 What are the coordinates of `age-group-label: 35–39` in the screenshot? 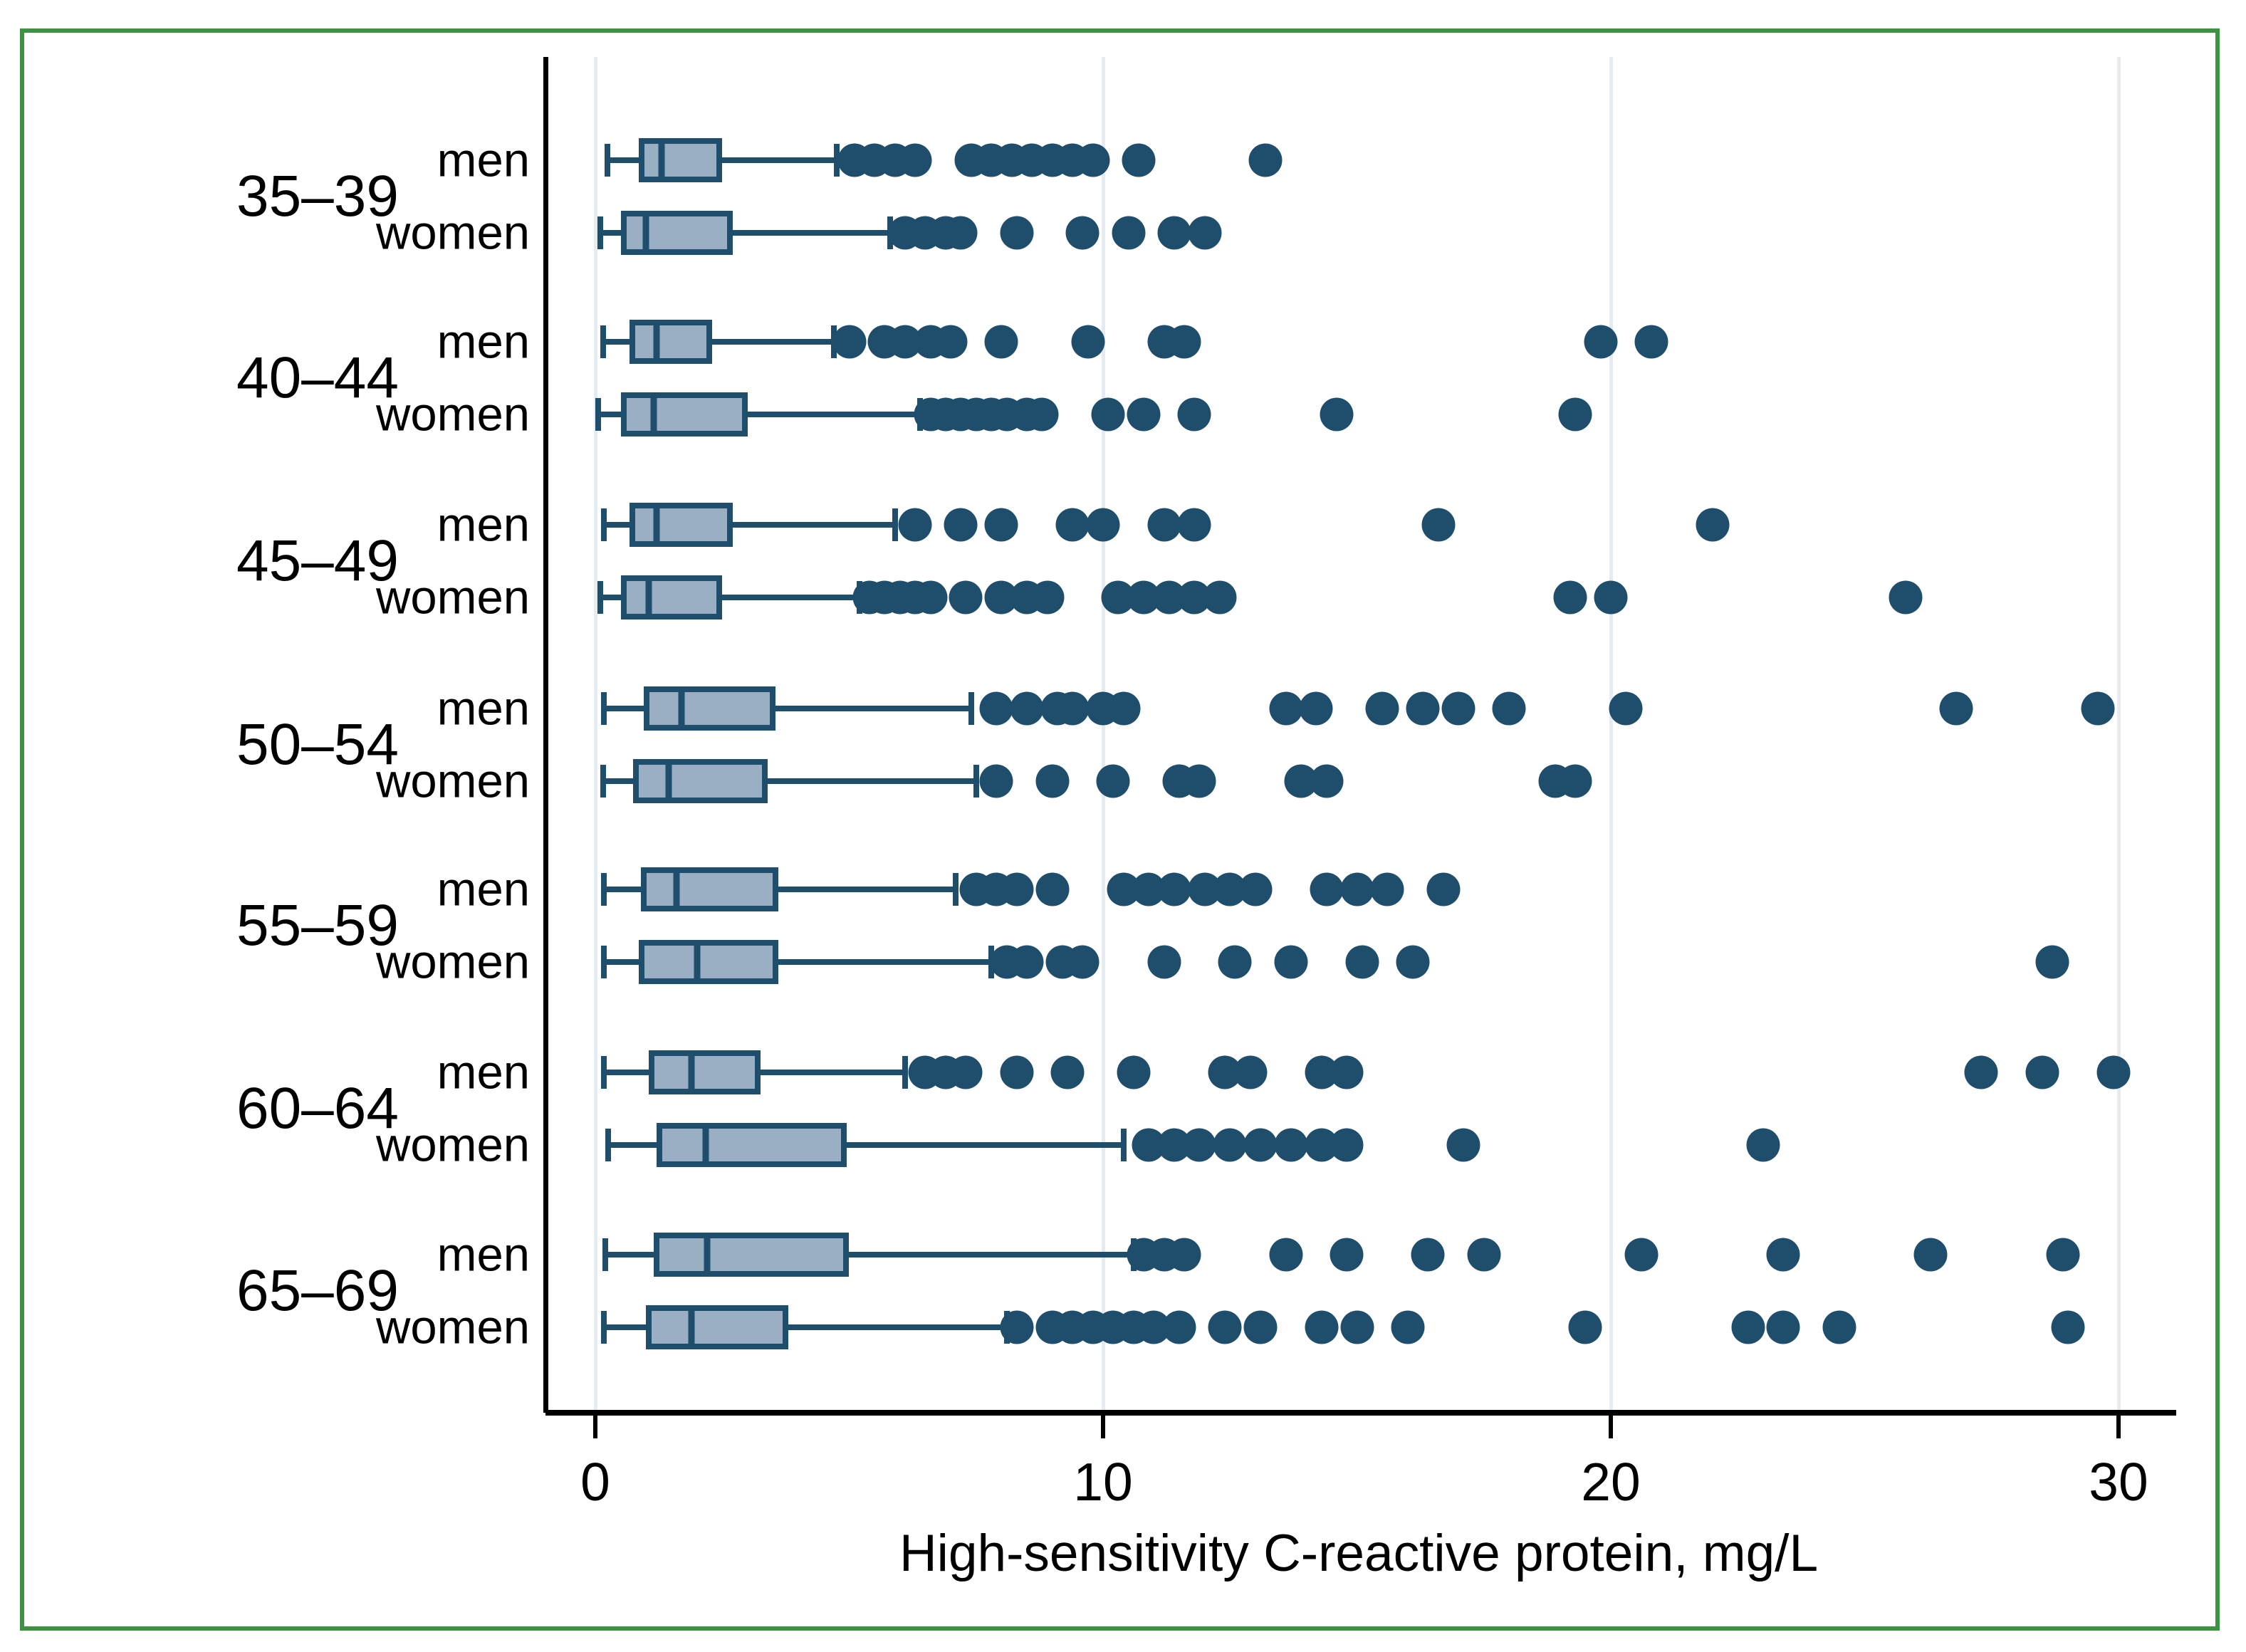 It's located at (317, 197).